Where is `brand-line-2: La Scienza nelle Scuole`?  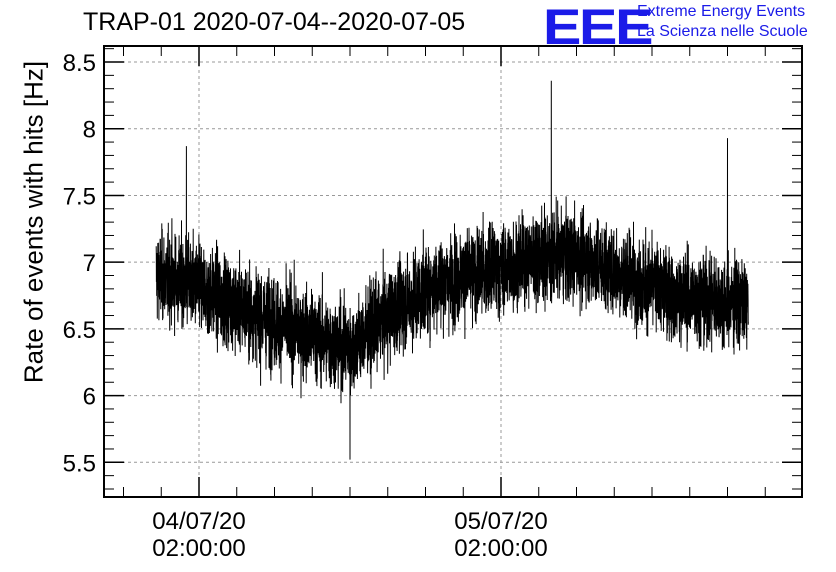 brand-line-2: La Scienza nelle Scuole is located at coordinates (722, 31).